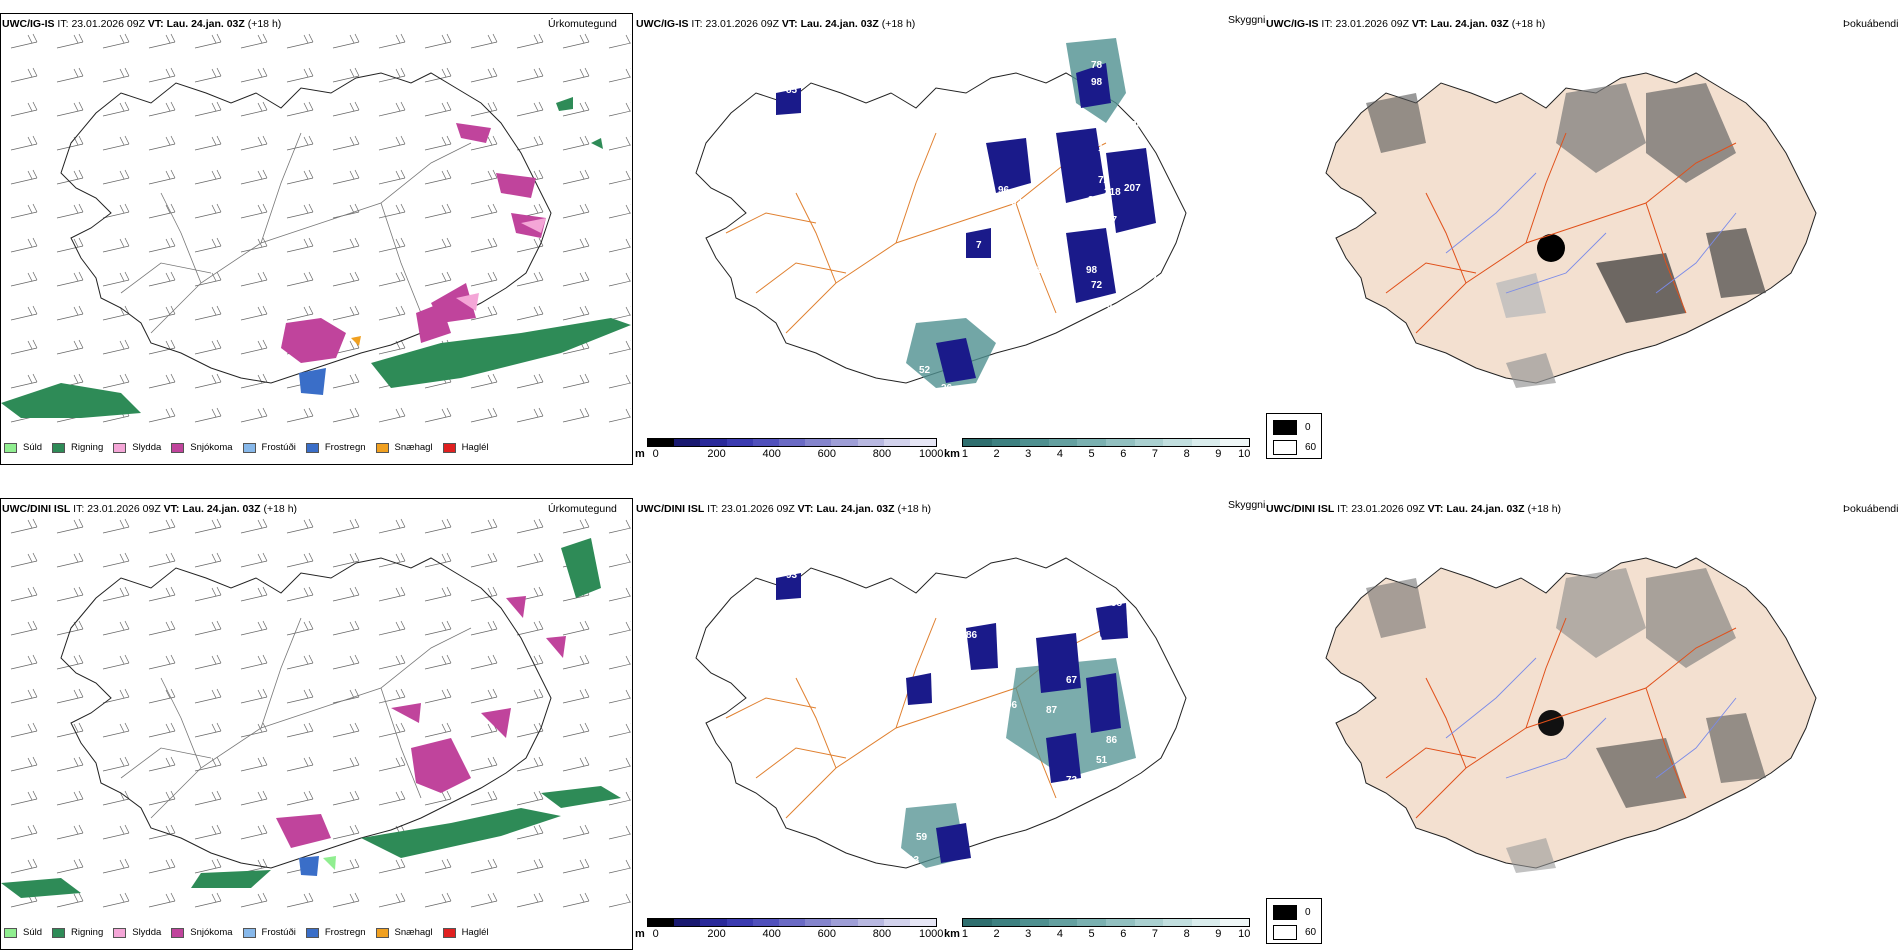  Describe the element at coordinates (789, 449) in the screenshot. I see `cloudbase-colorbar: 0 200 400 600 800 1000 m` at that location.